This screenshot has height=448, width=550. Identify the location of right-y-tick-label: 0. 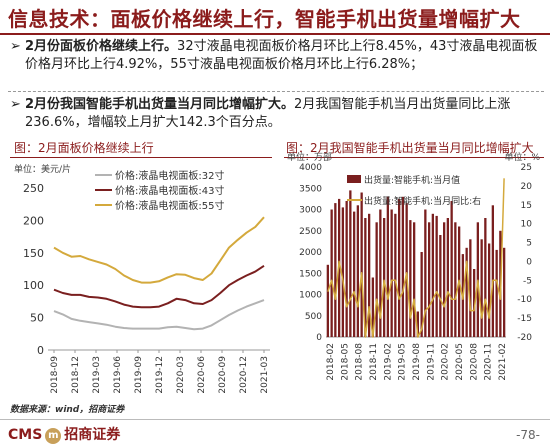
(529, 262).